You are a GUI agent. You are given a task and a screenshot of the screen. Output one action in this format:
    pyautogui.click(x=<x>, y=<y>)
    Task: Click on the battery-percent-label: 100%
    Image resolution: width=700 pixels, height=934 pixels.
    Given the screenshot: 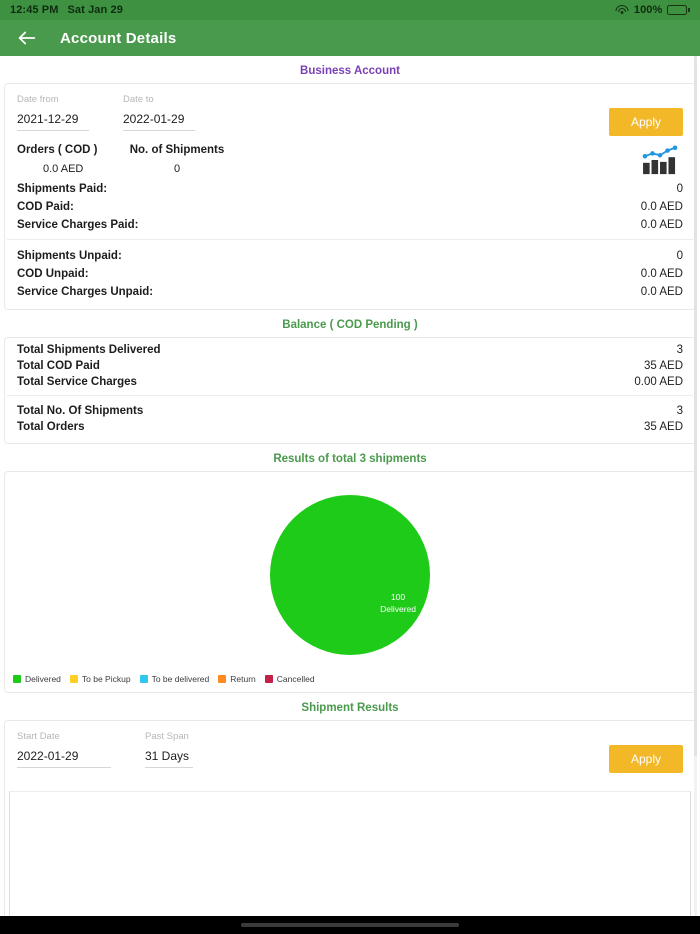 What is the action you would take?
    pyautogui.click(x=648, y=10)
    